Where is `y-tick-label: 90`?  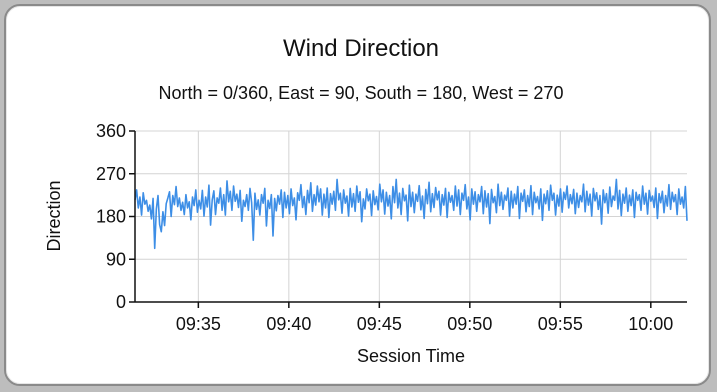 y-tick-label: 90 is located at coordinates (116, 259).